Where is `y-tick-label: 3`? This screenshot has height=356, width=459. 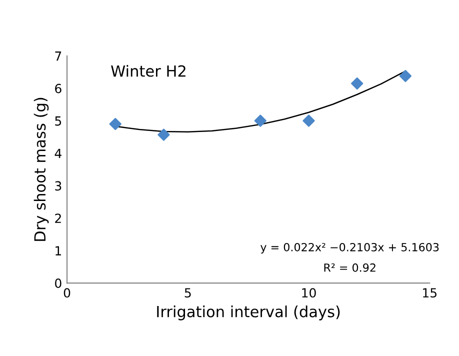
y-tick-label: 3 is located at coordinates (58, 186).